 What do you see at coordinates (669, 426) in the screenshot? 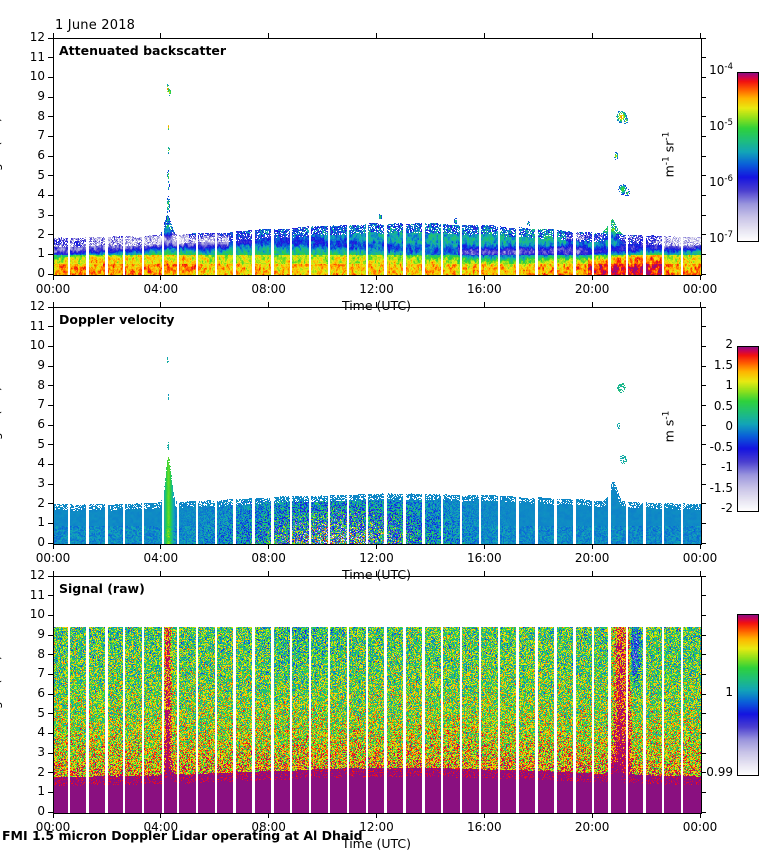
I see `colorbar-unit-doppler-velocity: m s-1` at bounding box center [669, 426].